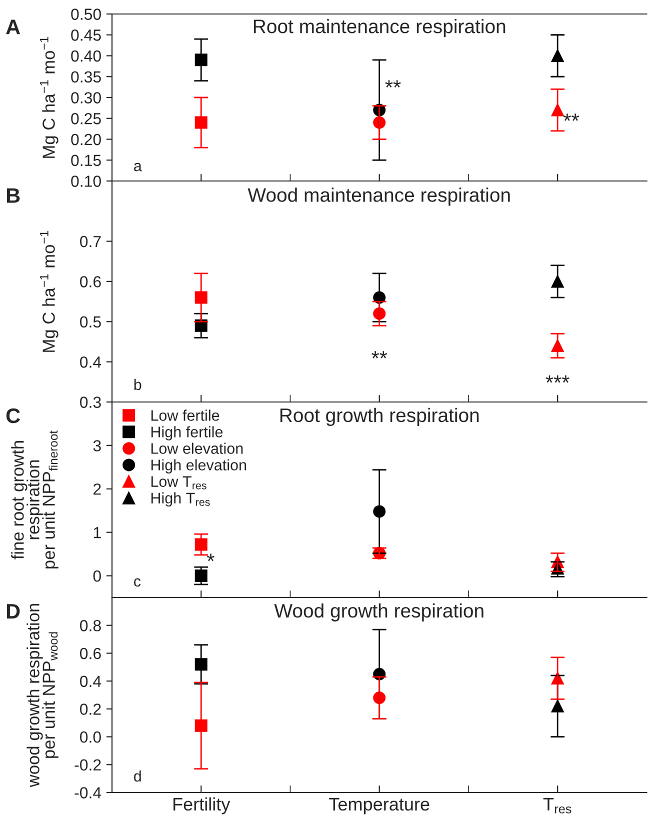 This screenshot has width=648, height=840. Describe the element at coordinates (90, 737) in the screenshot. I see `y-tick-label: 0.0` at that location.